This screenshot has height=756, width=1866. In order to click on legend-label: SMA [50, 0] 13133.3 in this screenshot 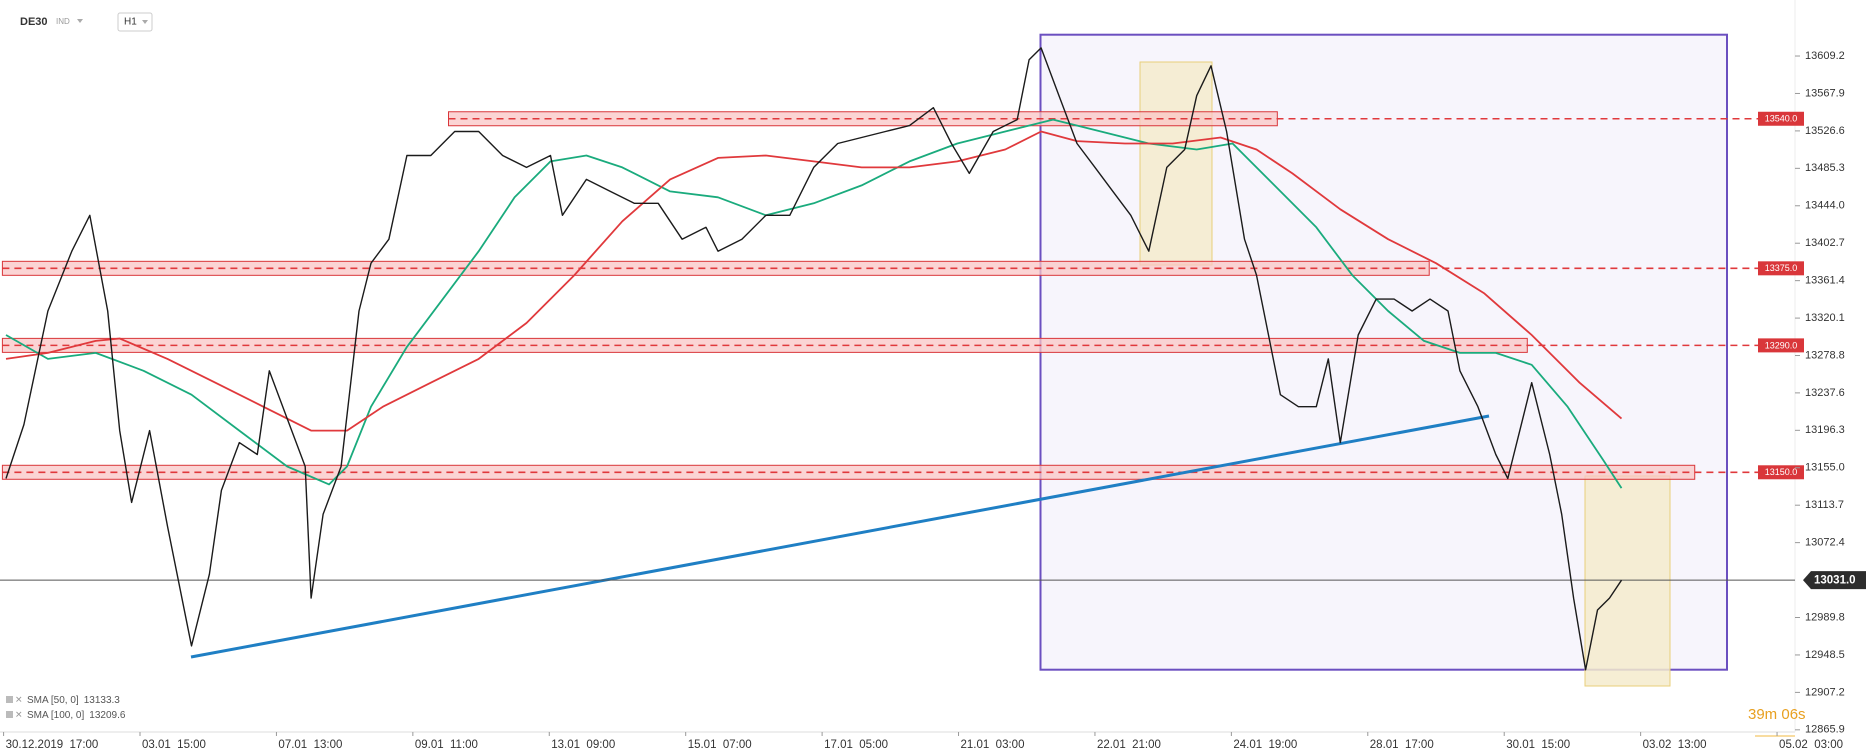, I will do `click(73, 700)`.